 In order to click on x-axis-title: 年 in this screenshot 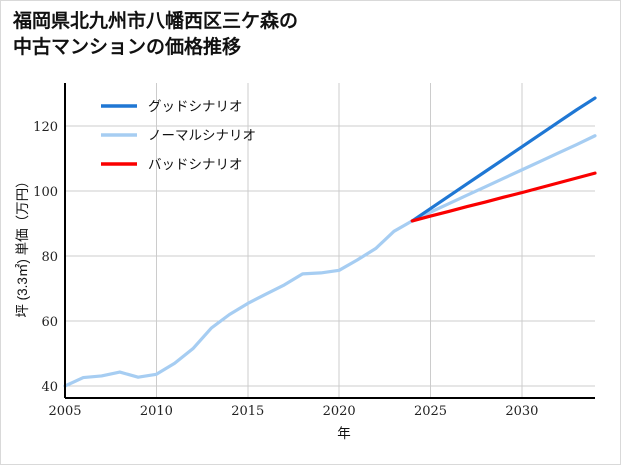, I will do `click(344, 433)`.